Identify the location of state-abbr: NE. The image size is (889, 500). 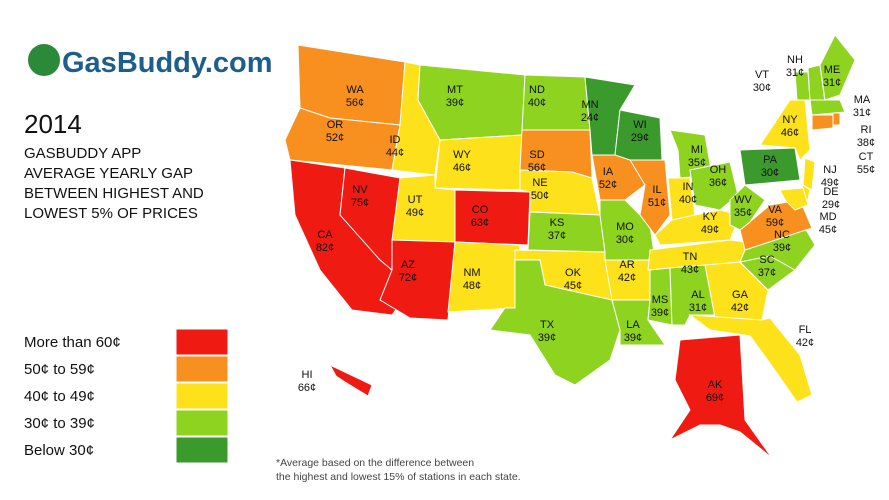
(539, 183).